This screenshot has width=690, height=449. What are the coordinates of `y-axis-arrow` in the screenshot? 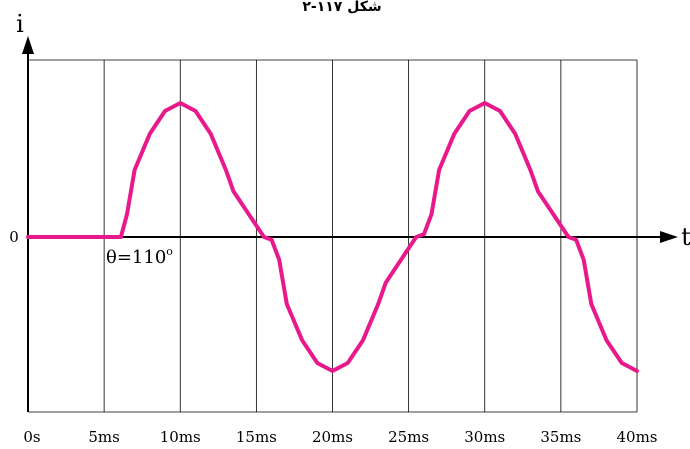 It's located at (28, 45).